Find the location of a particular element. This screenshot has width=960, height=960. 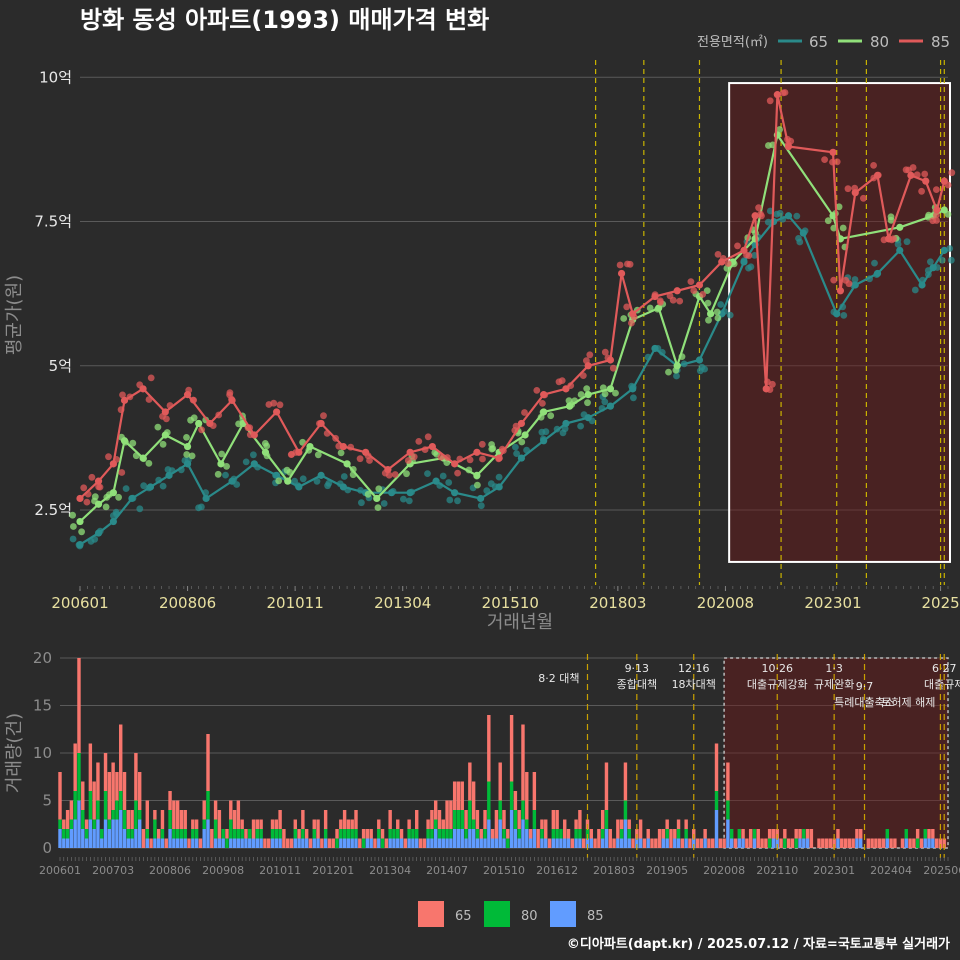

volume-x-tick: 200806 is located at coordinates (170, 870).